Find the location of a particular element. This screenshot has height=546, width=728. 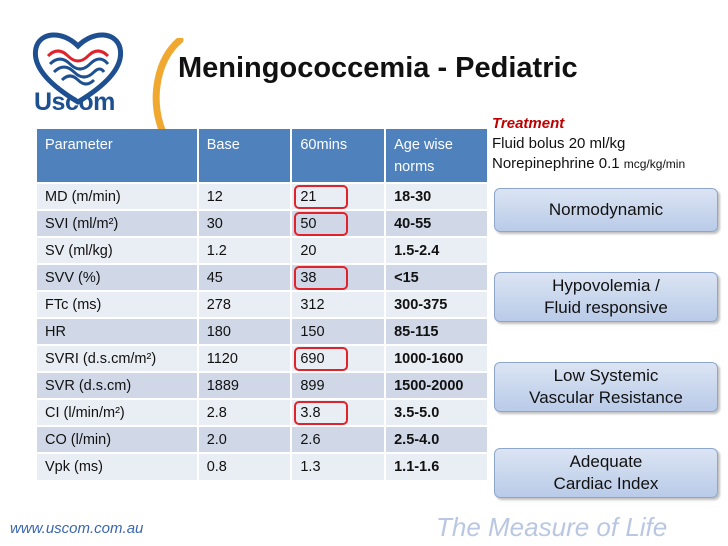

cell-base-text: 2.8 is located at coordinates (216, 412).